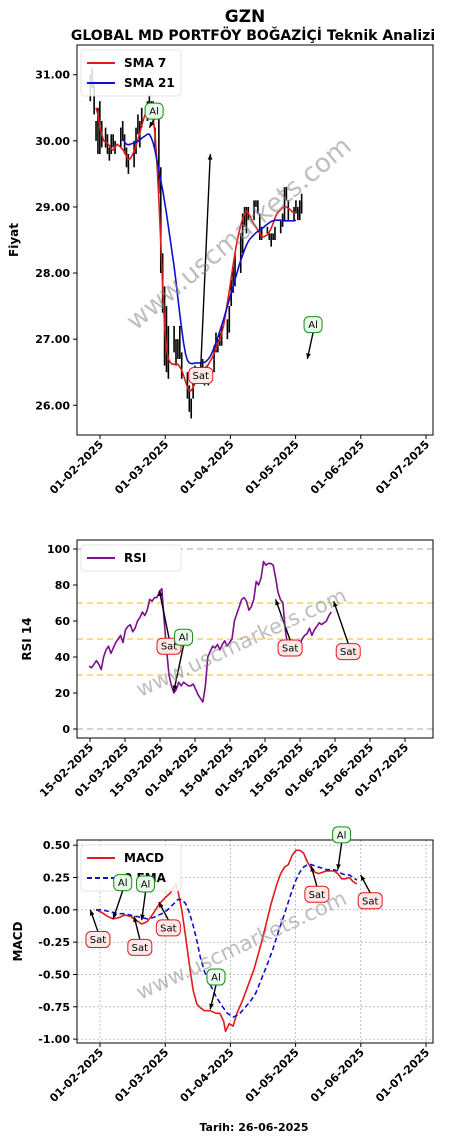  Describe the element at coordinates (54, 1007) in the screenshot. I see `y-tick-label: -0.75` at that location.